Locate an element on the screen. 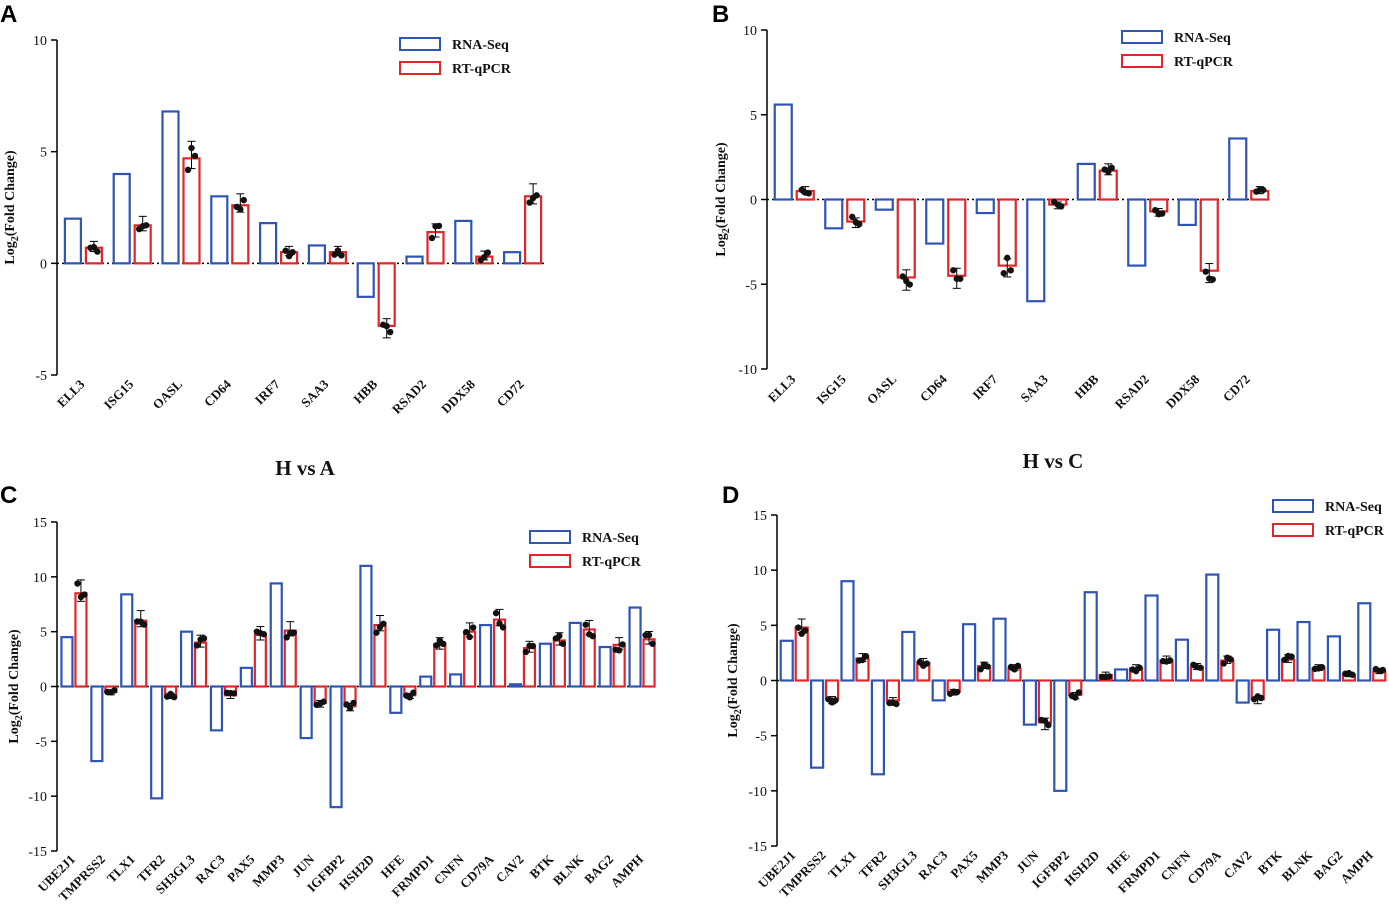 Image resolution: width=1389 pixels, height=923 pixels. x-tick-label: HBB is located at coordinates (365, 391).